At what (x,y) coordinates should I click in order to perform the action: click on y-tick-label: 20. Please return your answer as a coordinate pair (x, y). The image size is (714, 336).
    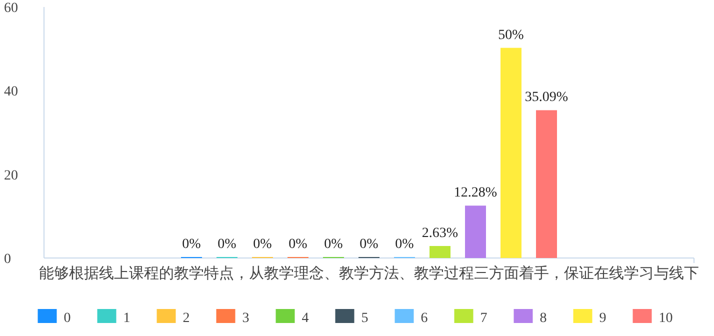
    Looking at the image, I should click on (11, 176).